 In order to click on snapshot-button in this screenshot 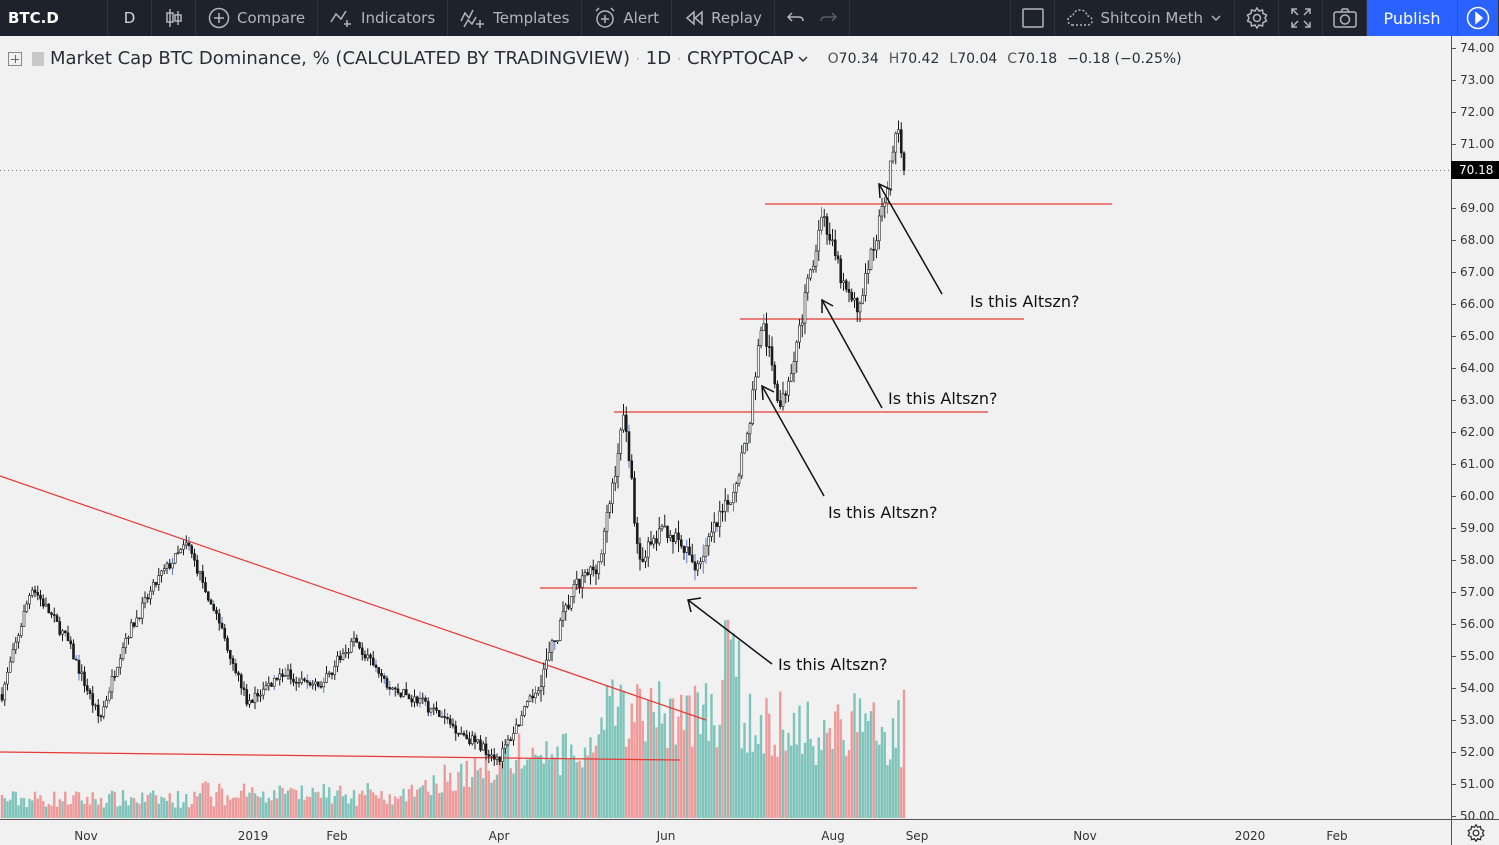, I will do `click(1345, 18)`.